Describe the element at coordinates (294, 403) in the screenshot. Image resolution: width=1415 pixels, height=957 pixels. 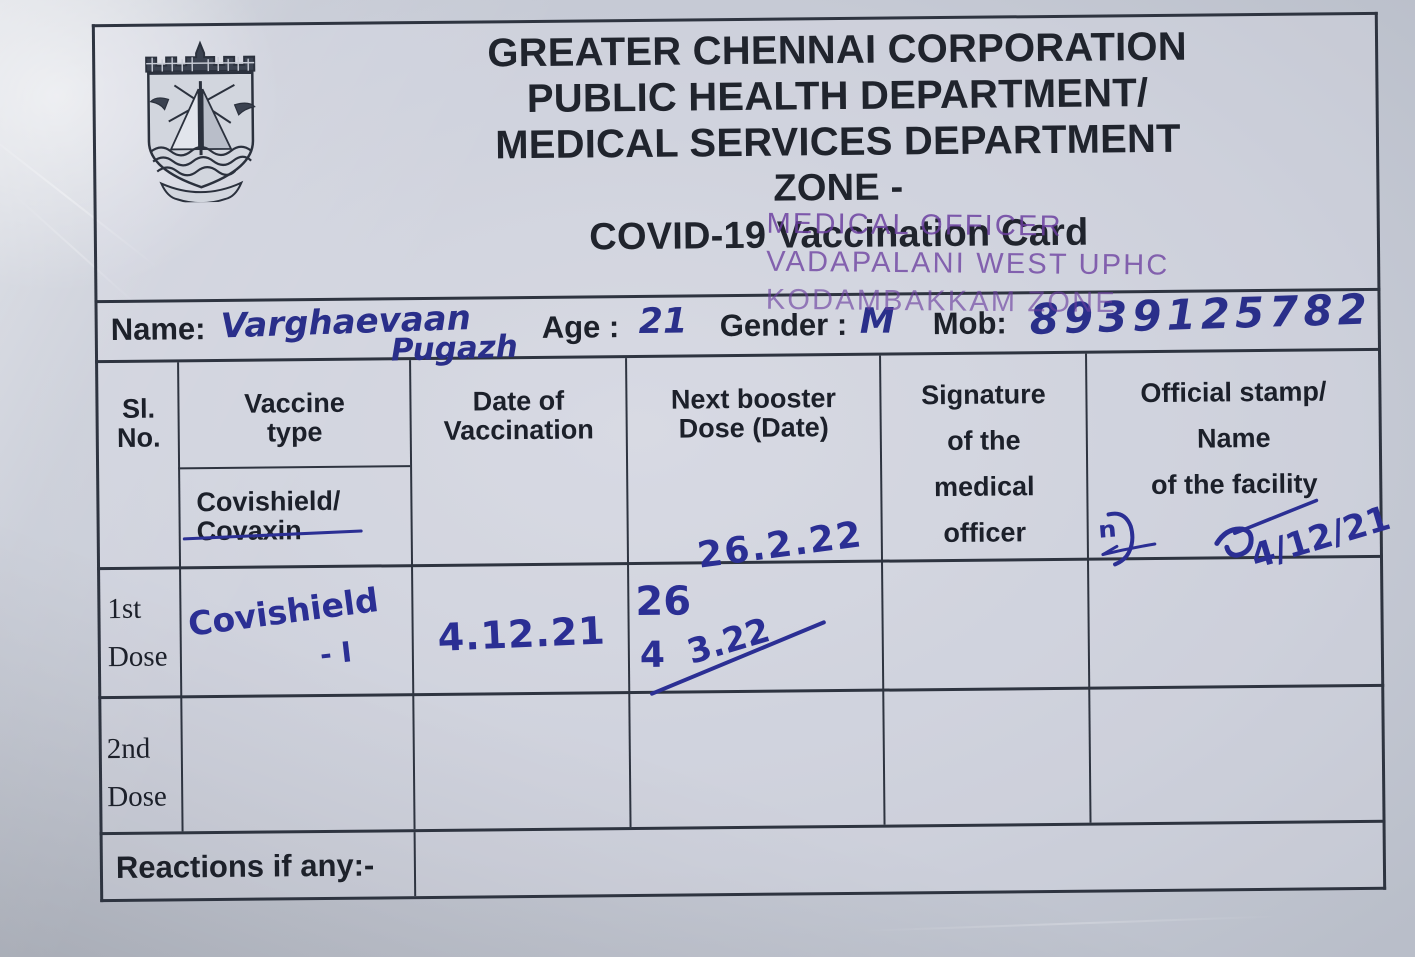
I see `th-vaccine-type-line1: Vaccine` at that location.